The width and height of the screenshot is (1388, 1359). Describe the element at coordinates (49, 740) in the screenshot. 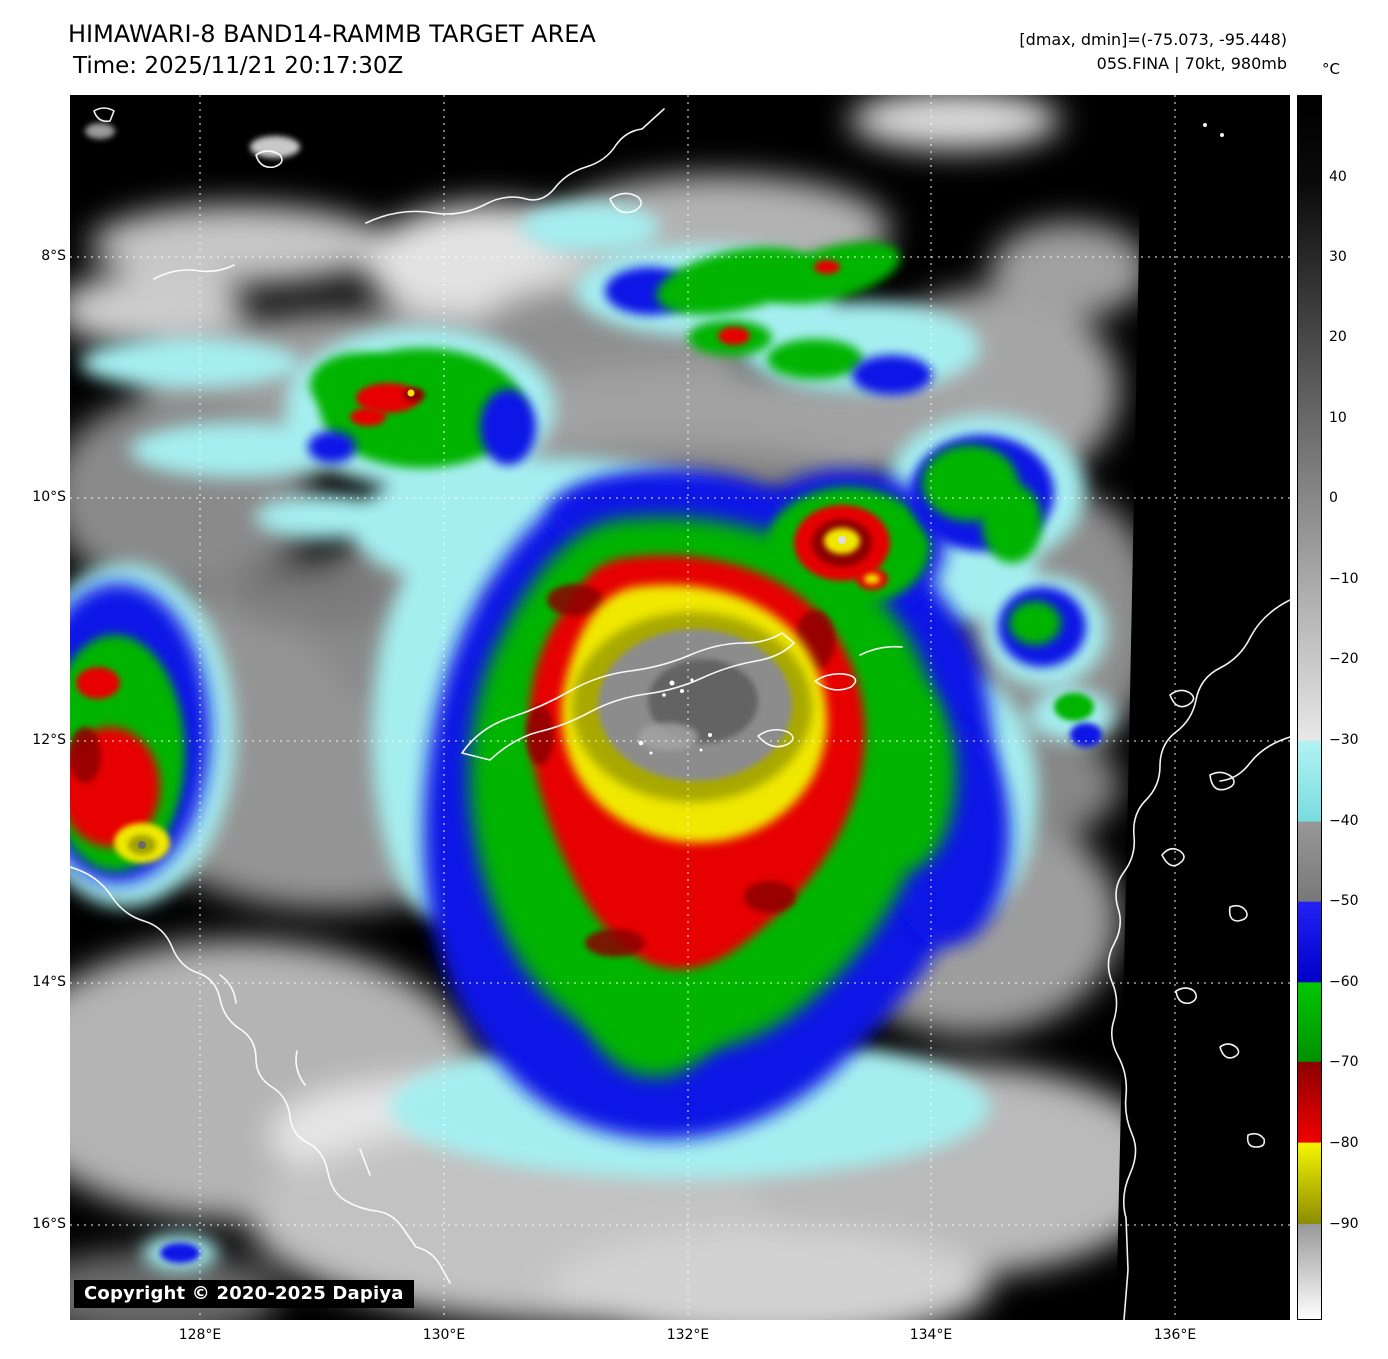

I see `lat-label: 12°S` at that location.